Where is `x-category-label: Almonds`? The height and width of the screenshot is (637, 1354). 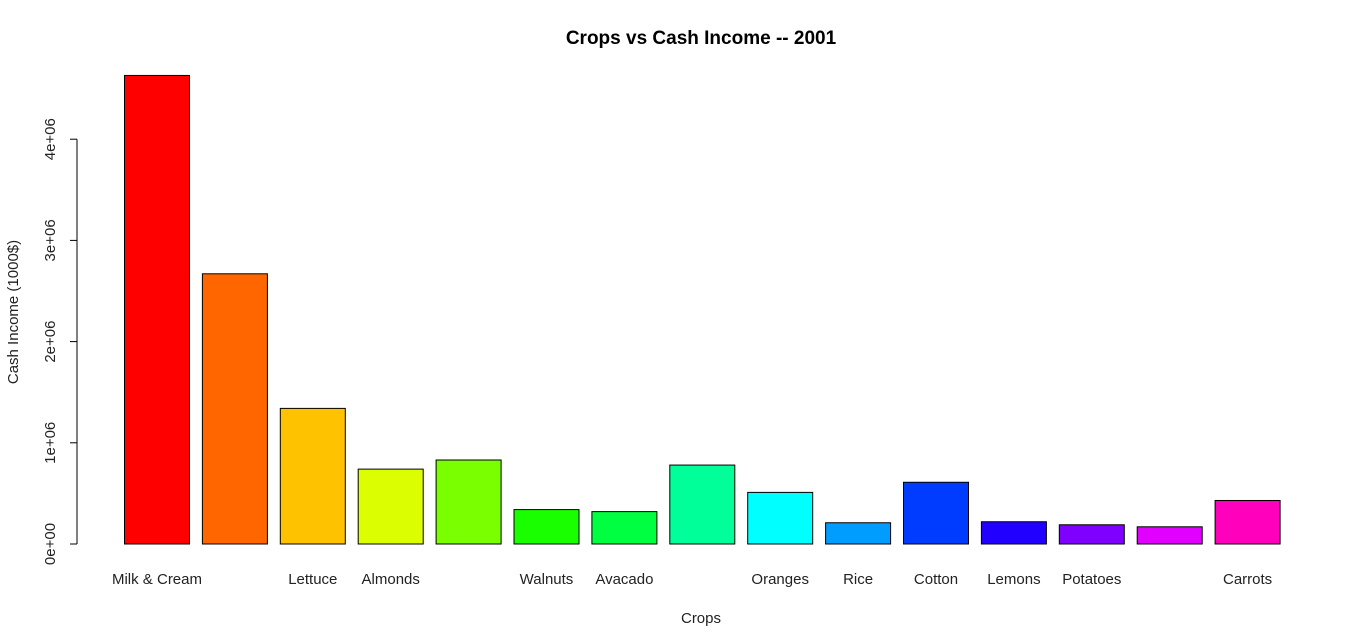
x-category-label: Almonds is located at coordinates (391, 579).